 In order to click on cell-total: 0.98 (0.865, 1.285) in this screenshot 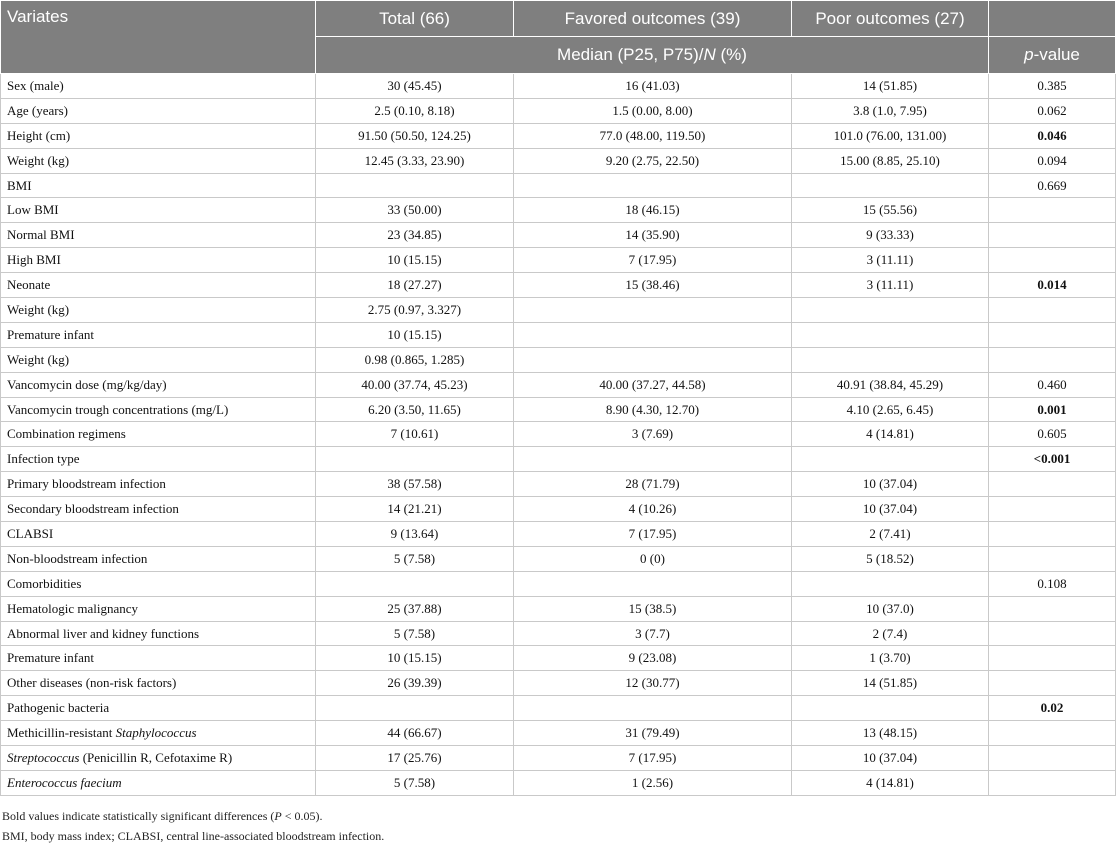, I will do `click(414, 359)`.